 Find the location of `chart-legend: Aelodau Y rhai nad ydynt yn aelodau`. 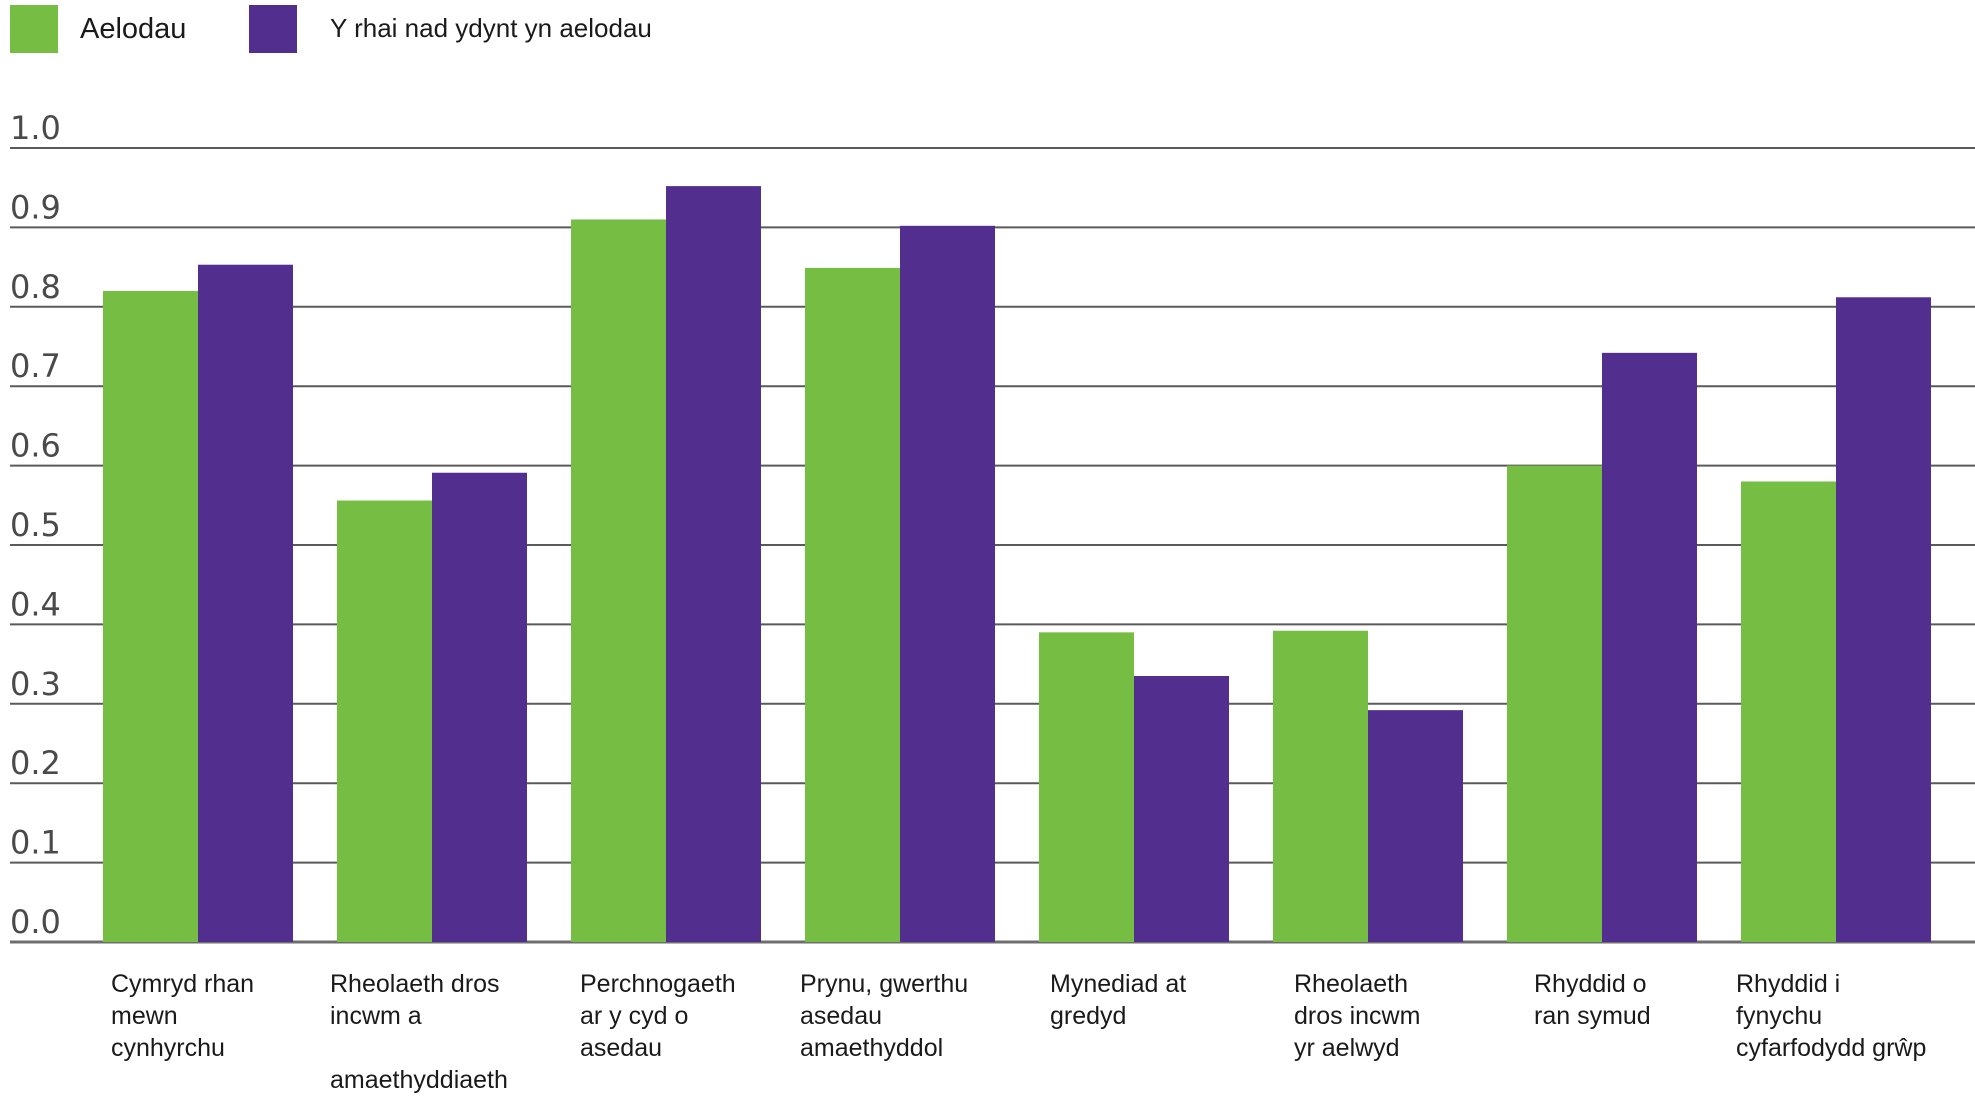

chart-legend: Aelodau Y rhai nad ydynt yn aelodau is located at coordinates (987, 30).